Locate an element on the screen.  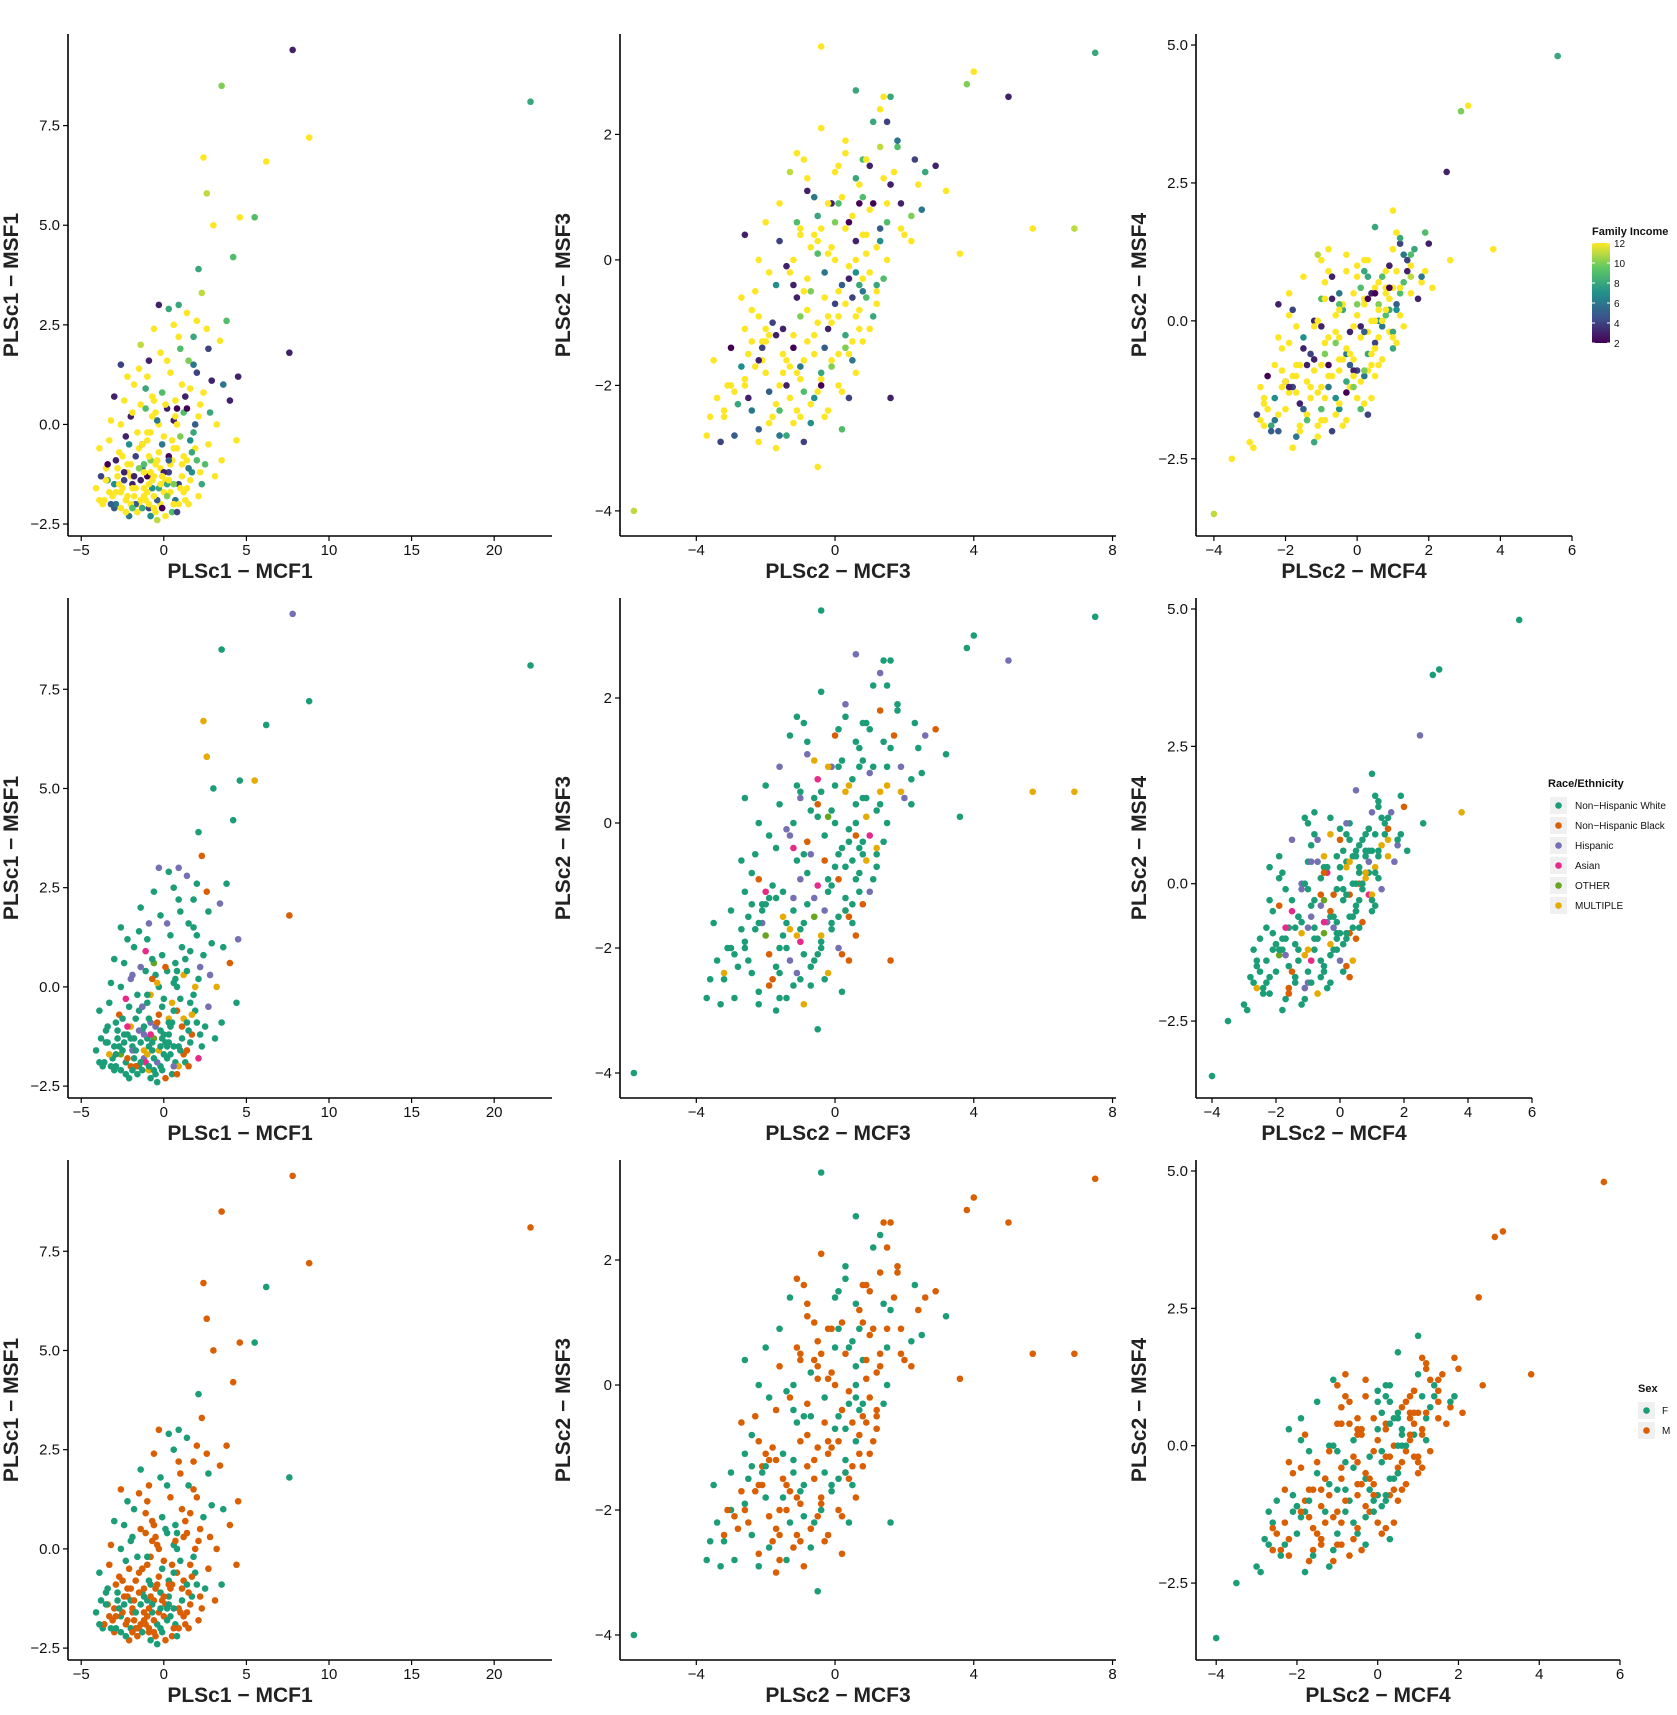
x-tick-label: 15 is located at coordinates (411, 1112).